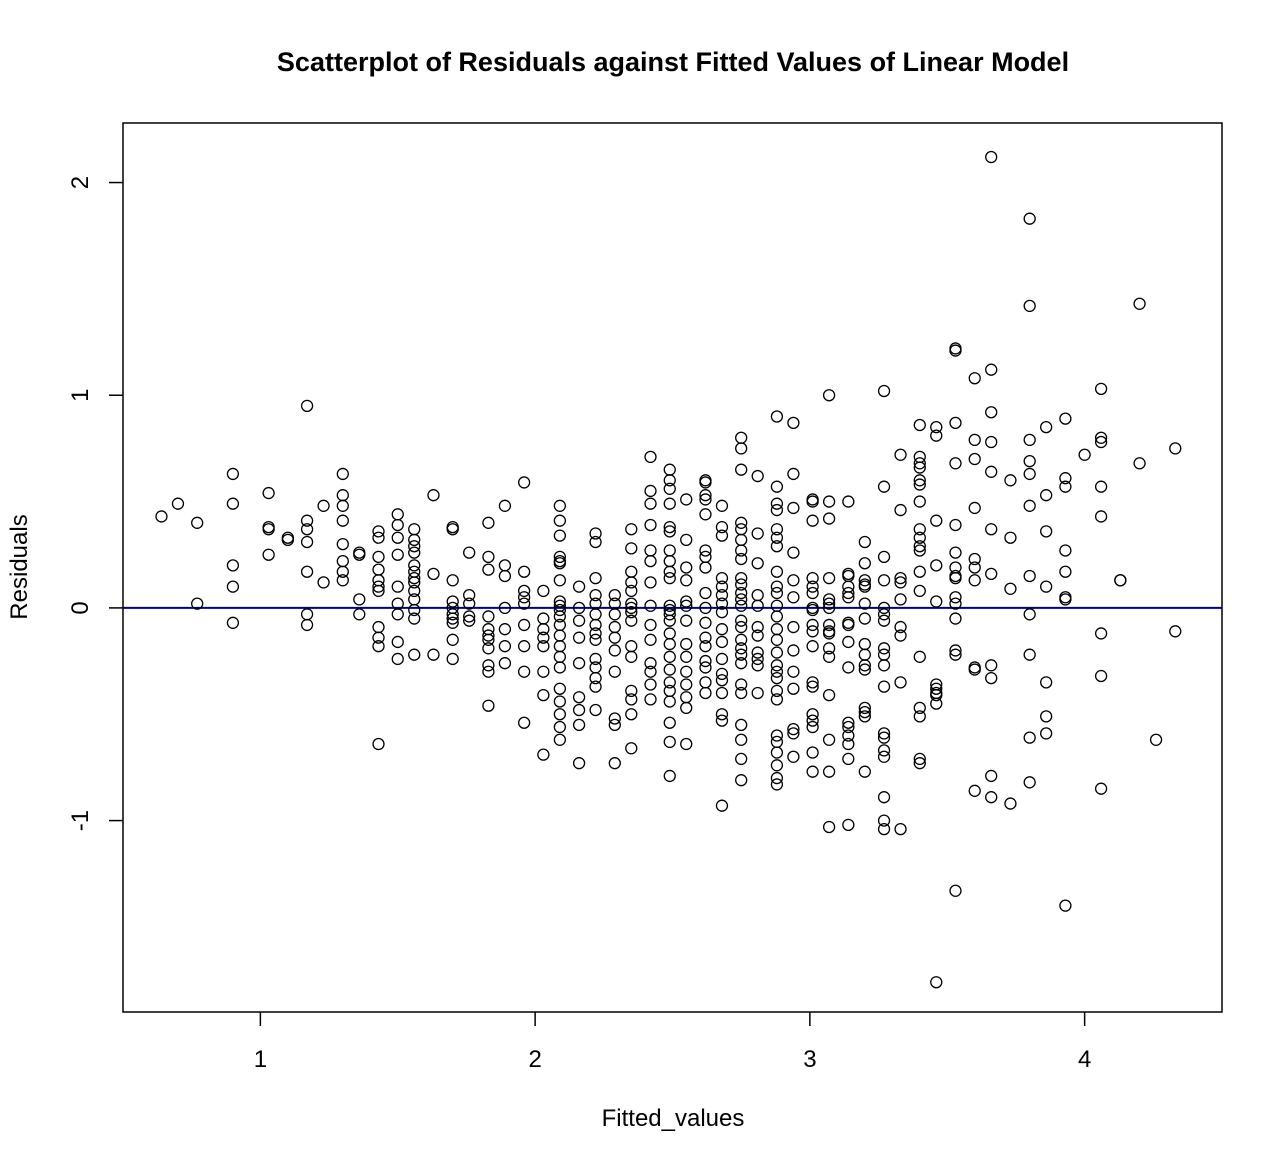 The width and height of the screenshot is (1286, 1166). What do you see at coordinates (80, 607) in the screenshot?
I see `y-tick-label: 0` at bounding box center [80, 607].